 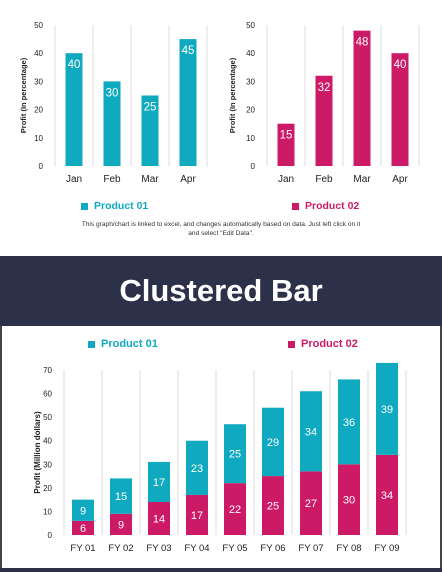 What do you see at coordinates (150, 108) in the screenshot?
I see `c1-data-label: 25` at bounding box center [150, 108].